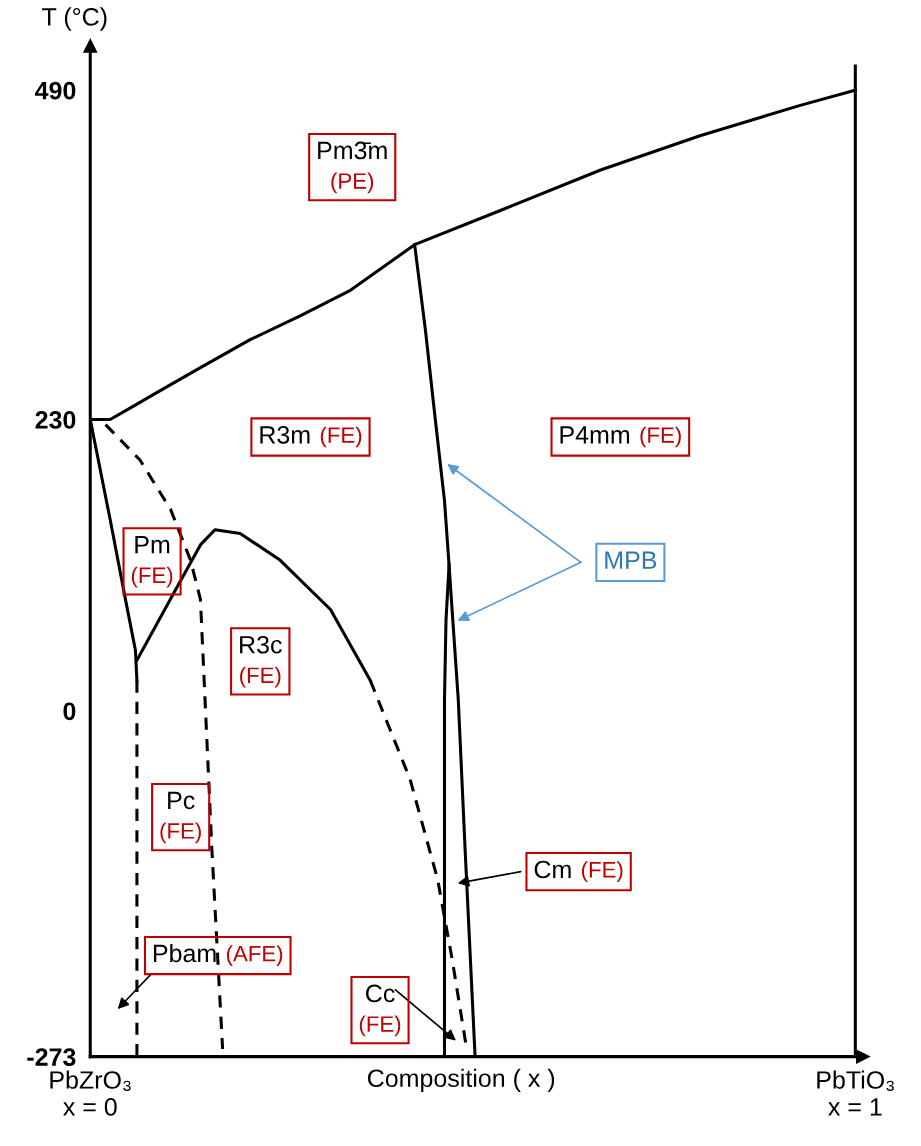 The image size is (921, 1146). Describe the element at coordinates (152, 545) in the screenshot. I see `annotation: Pm` at that location.